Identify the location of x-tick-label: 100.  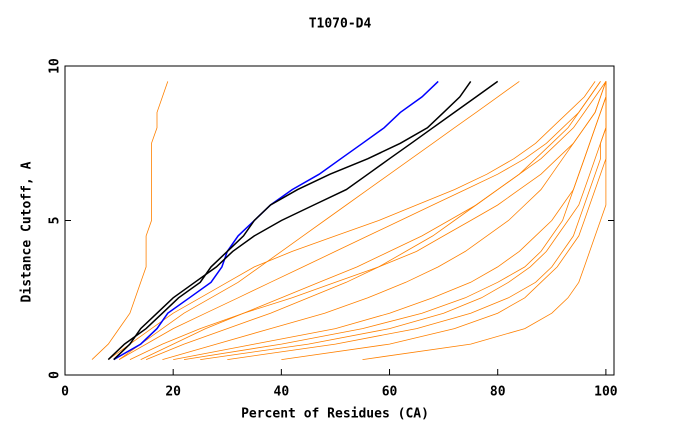
(606, 392).